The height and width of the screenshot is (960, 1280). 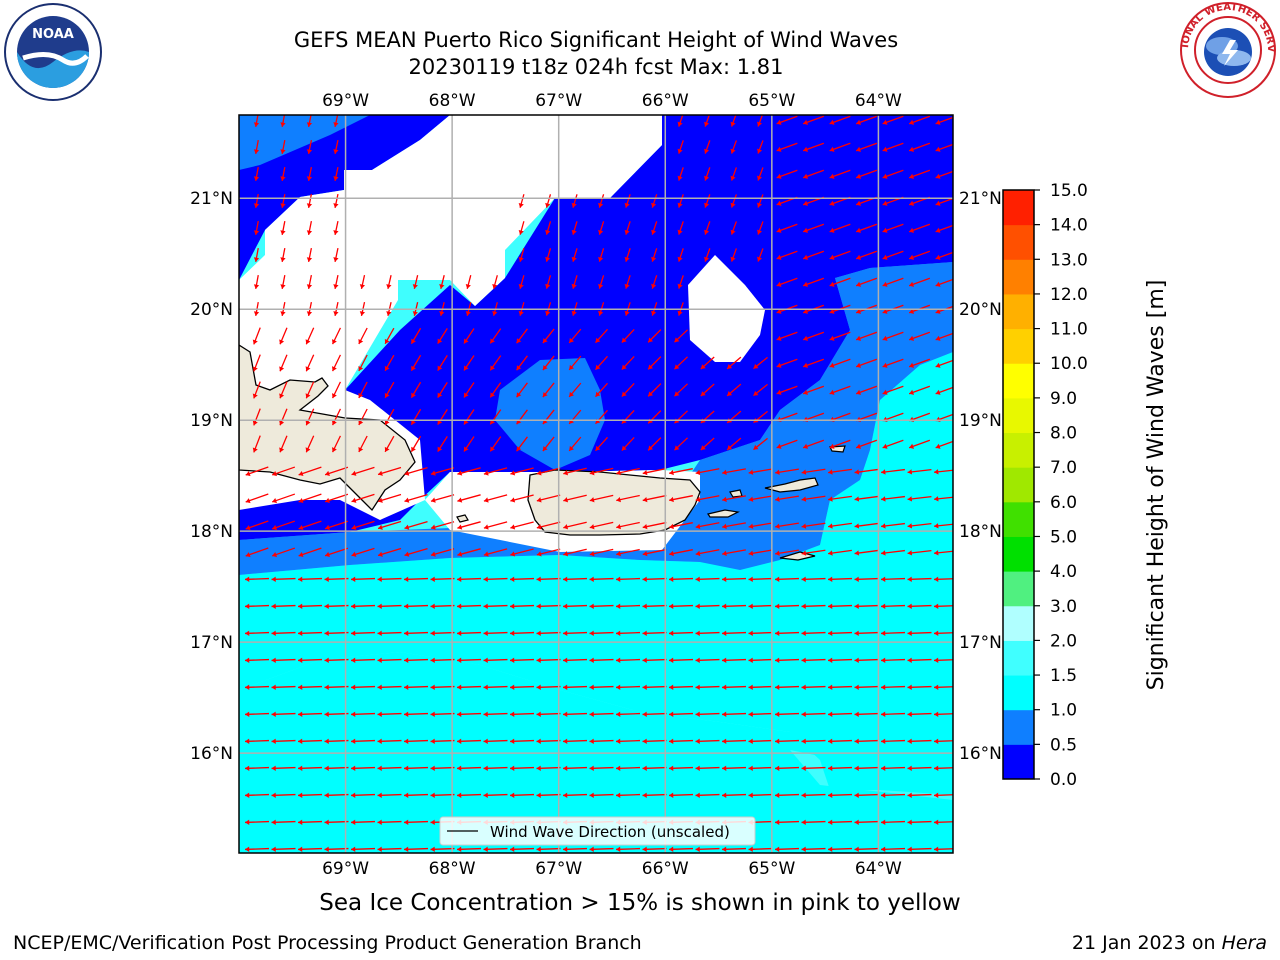 What do you see at coordinates (304, 142) in the screenshot?
I see `wave-band-0.5-1.0-nw` at bounding box center [304, 142].